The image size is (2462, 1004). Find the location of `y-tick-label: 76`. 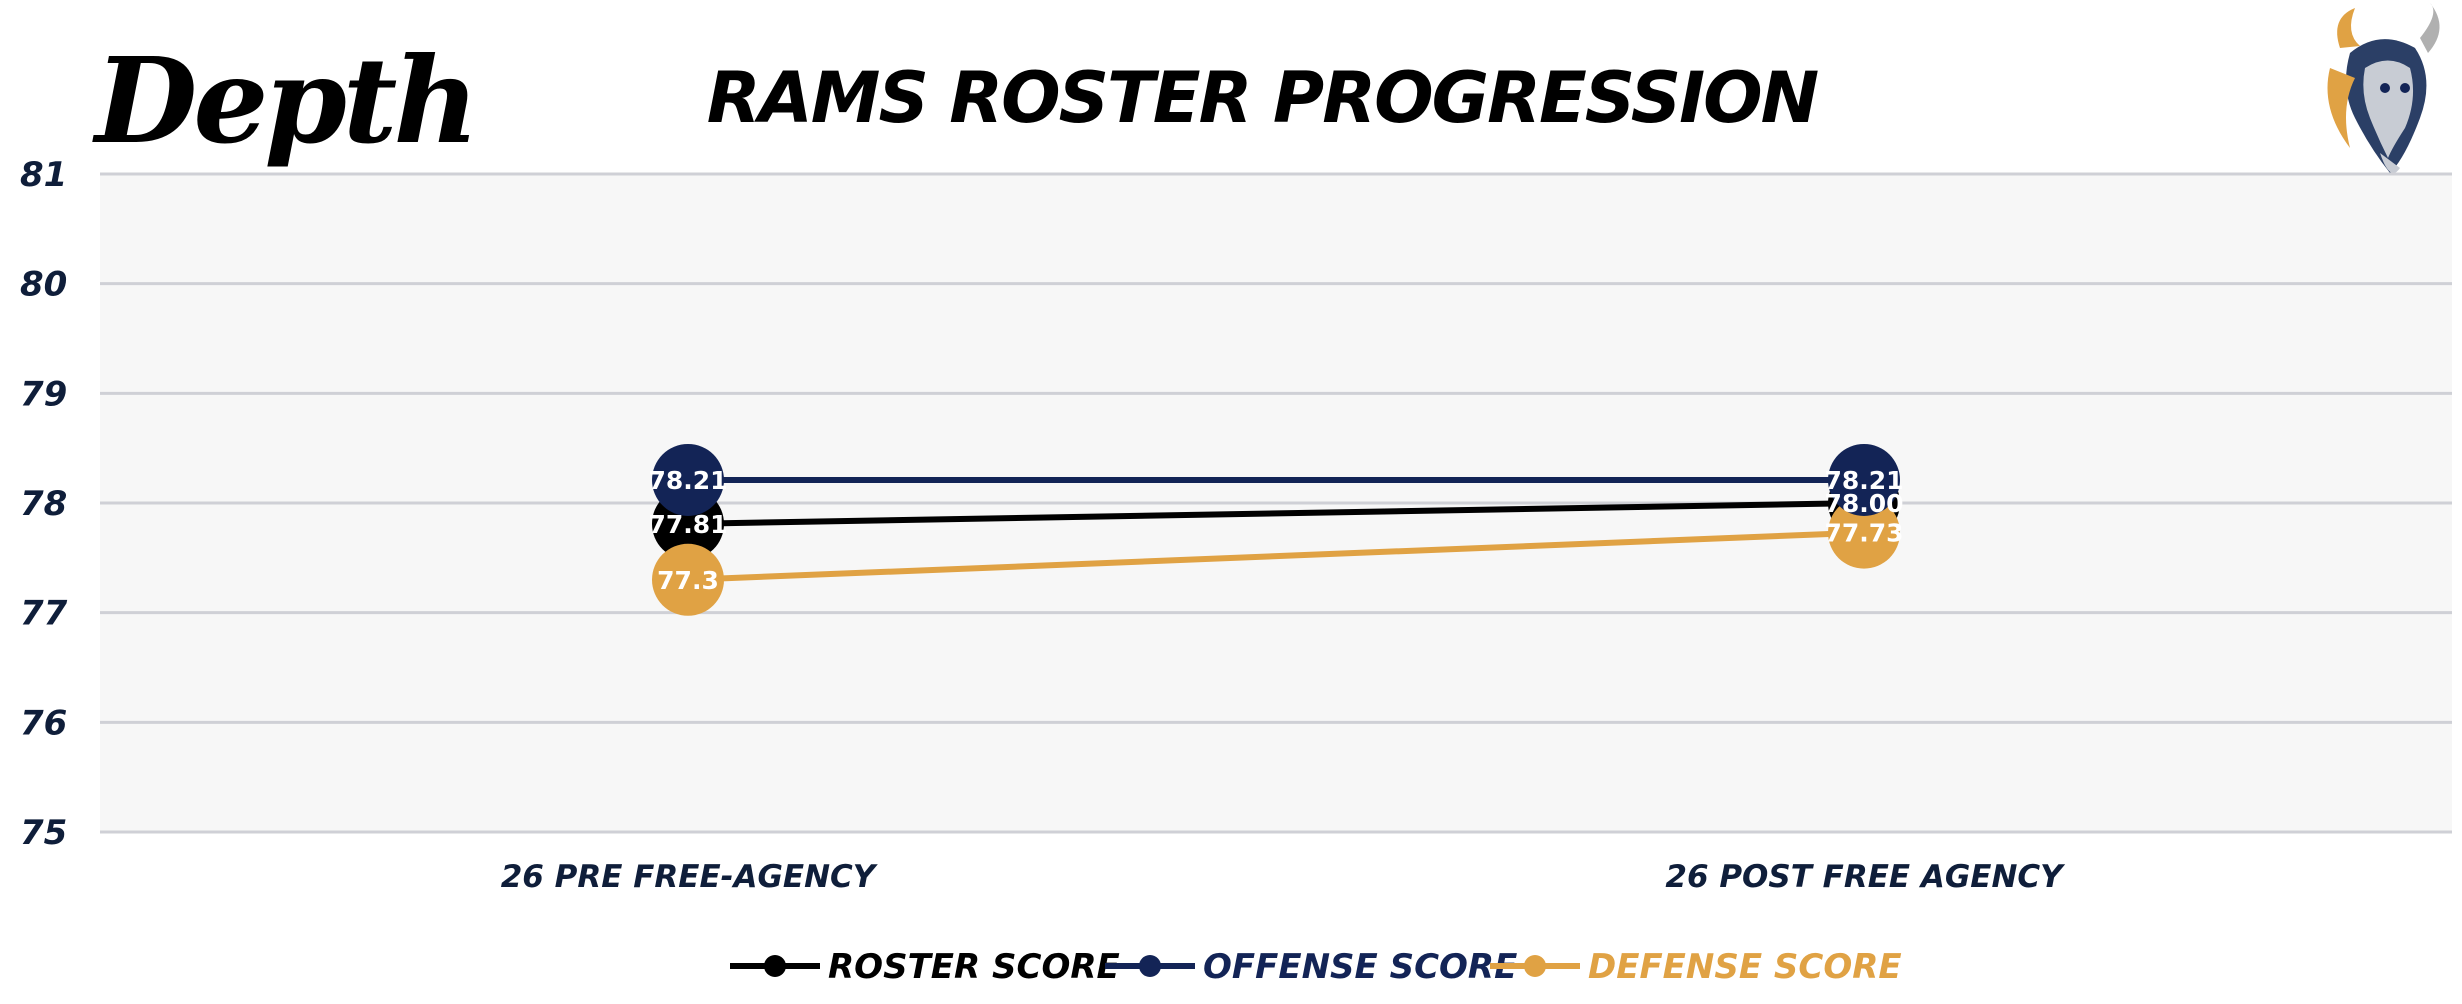

y-tick-label: 76 is located at coordinates (43, 723).